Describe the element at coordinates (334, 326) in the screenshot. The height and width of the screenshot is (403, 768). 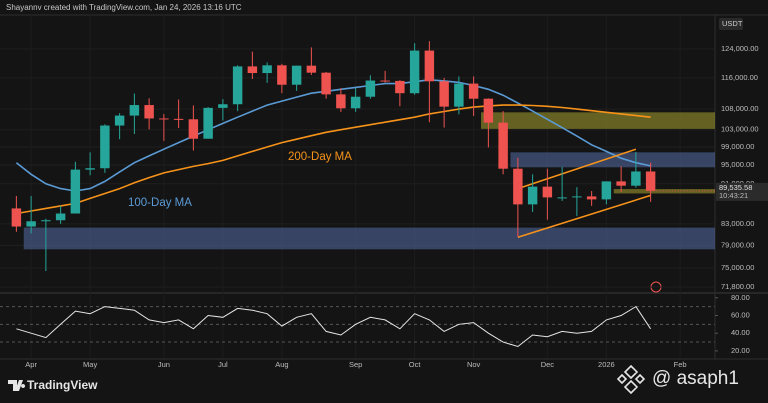
I see `rsi-line` at that location.